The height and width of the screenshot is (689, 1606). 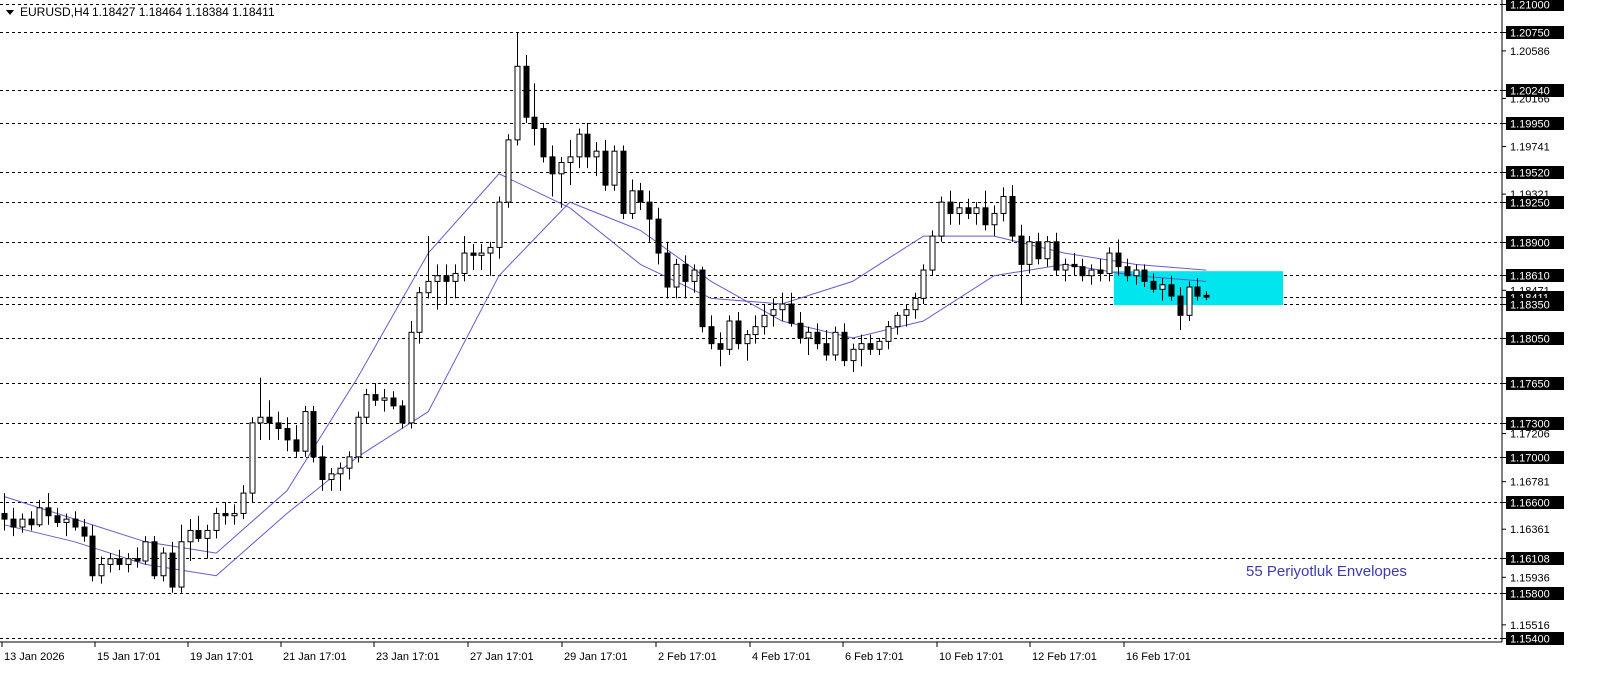 I want to click on price-level-label: 1.15400, so click(x=1530, y=640).